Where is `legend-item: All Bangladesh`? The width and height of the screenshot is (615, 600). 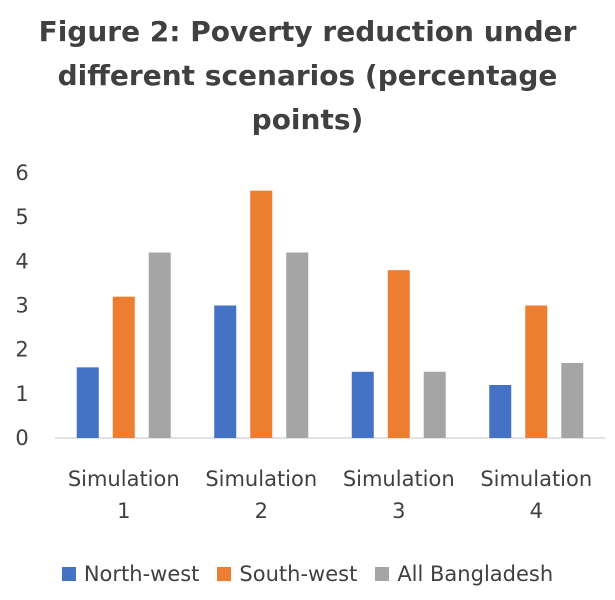
legend-item: All Bangladesh is located at coordinates (464, 574).